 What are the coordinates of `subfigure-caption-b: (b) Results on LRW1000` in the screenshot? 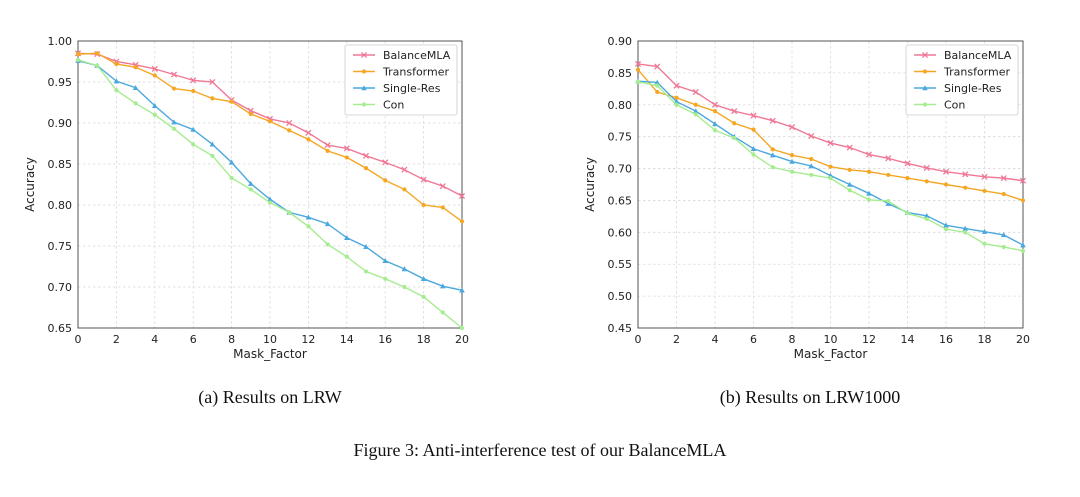 It's located at (810, 397).